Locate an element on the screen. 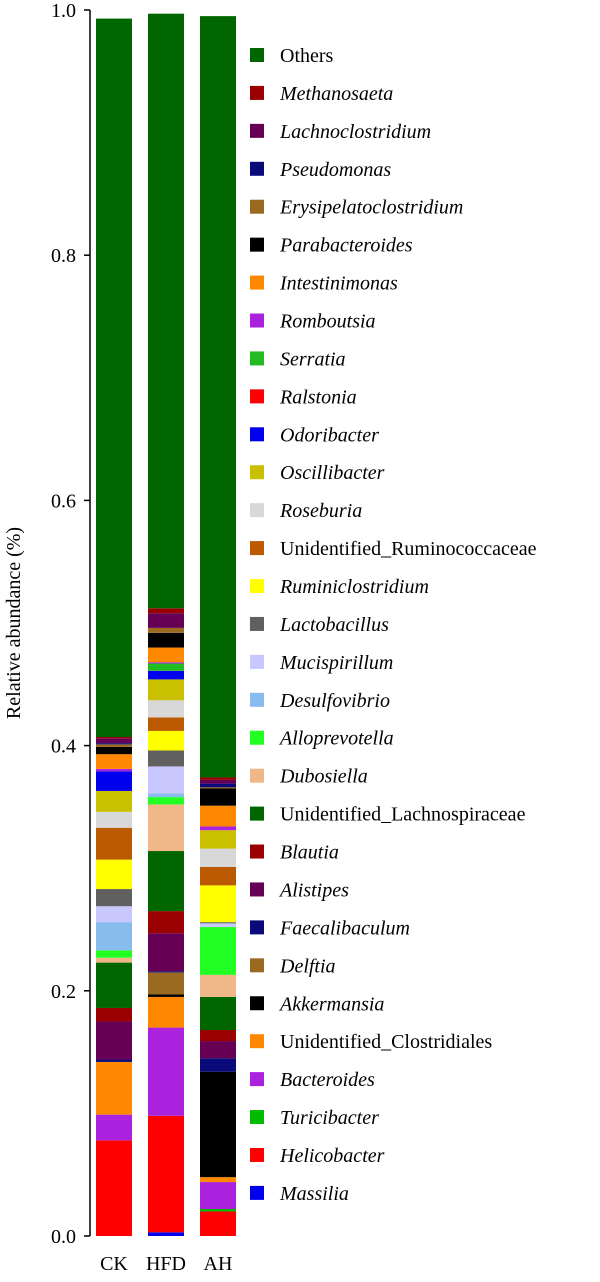 This screenshot has height=1282, width=600. bar-segment-ah-akkermansia is located at coordinates (218, 1124).